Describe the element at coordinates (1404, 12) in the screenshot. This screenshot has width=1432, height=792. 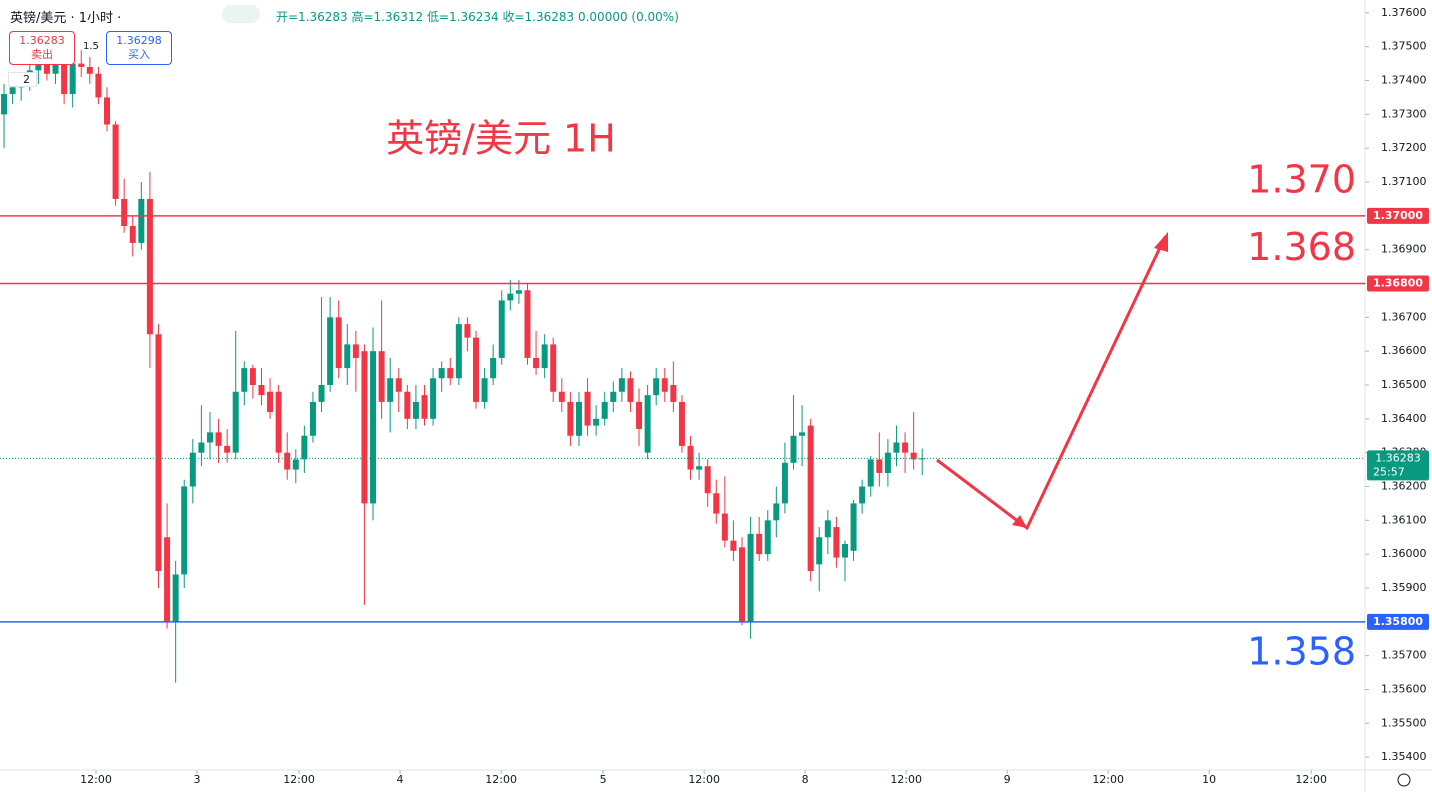
I see `y-tick-label: 1.37600` at that location.